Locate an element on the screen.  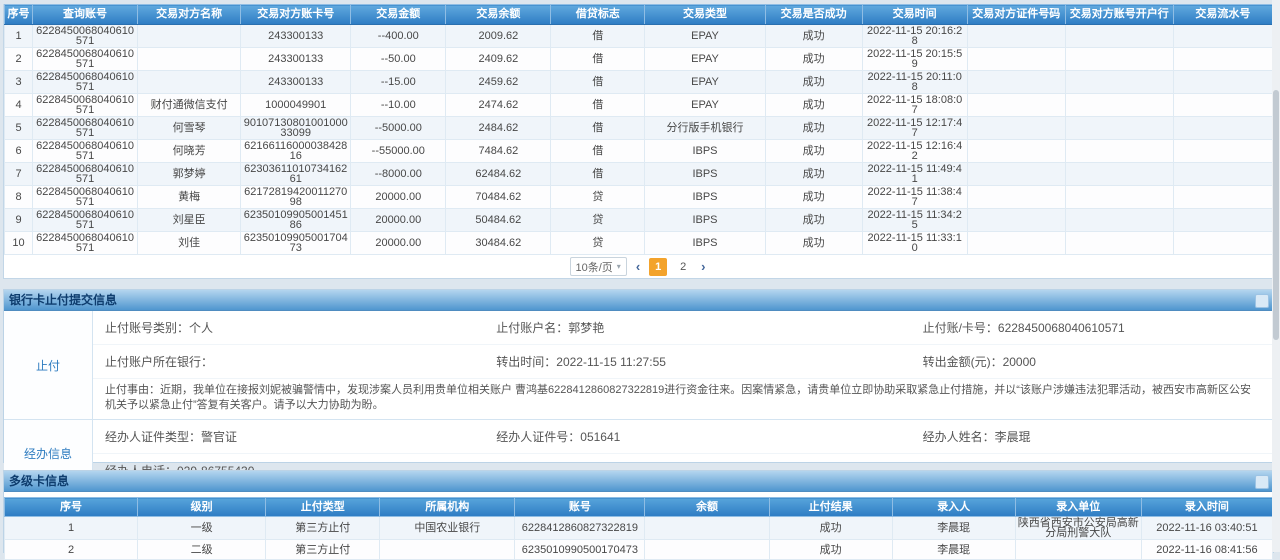
page-size-select: 10条/页 ▾ is located at coordinates (598, 266).